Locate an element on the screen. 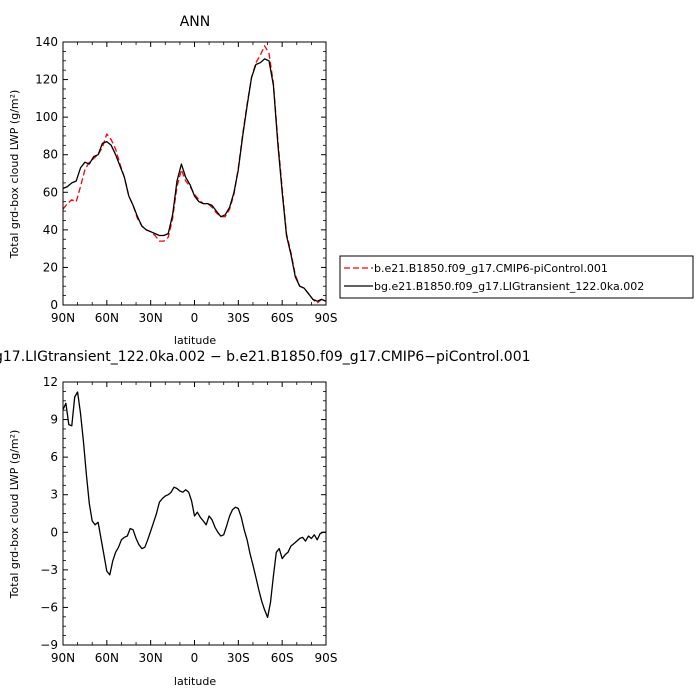  bottom-y-tick-label: 12 is located at coordinates (50, 382).